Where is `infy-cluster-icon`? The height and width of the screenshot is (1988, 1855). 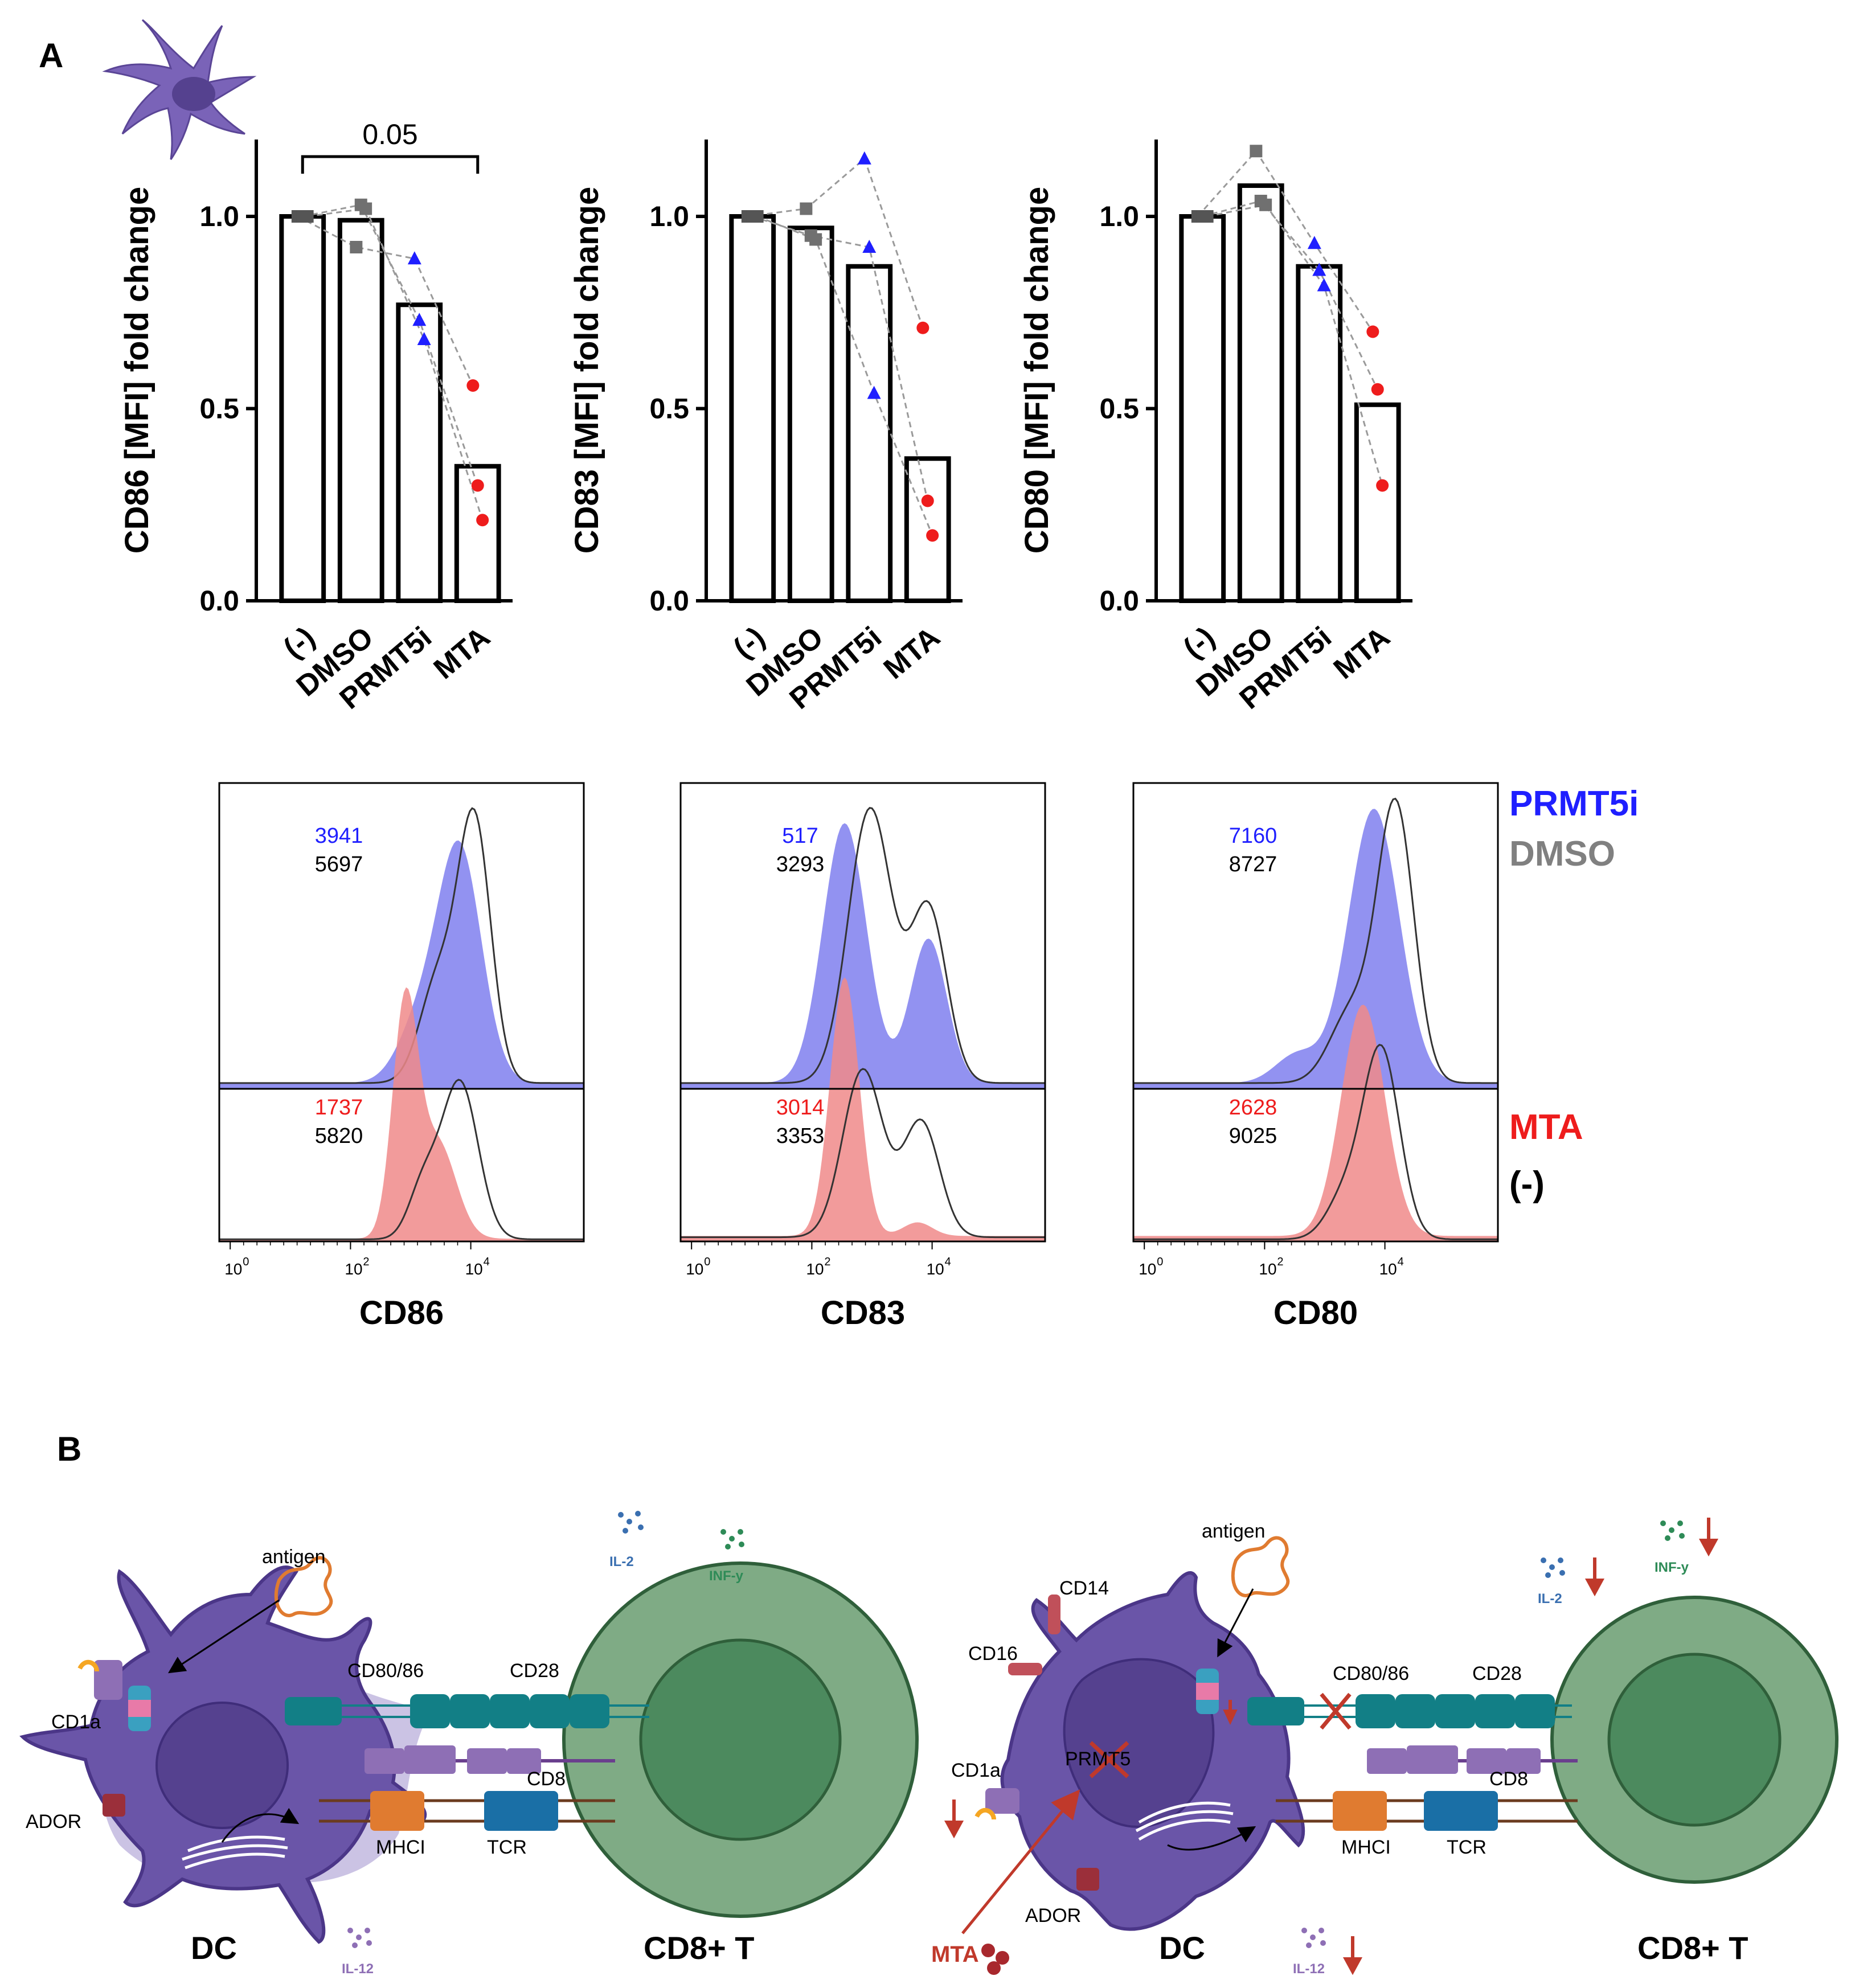 infy-cluster-icon is located at coordinates (732, 1539).